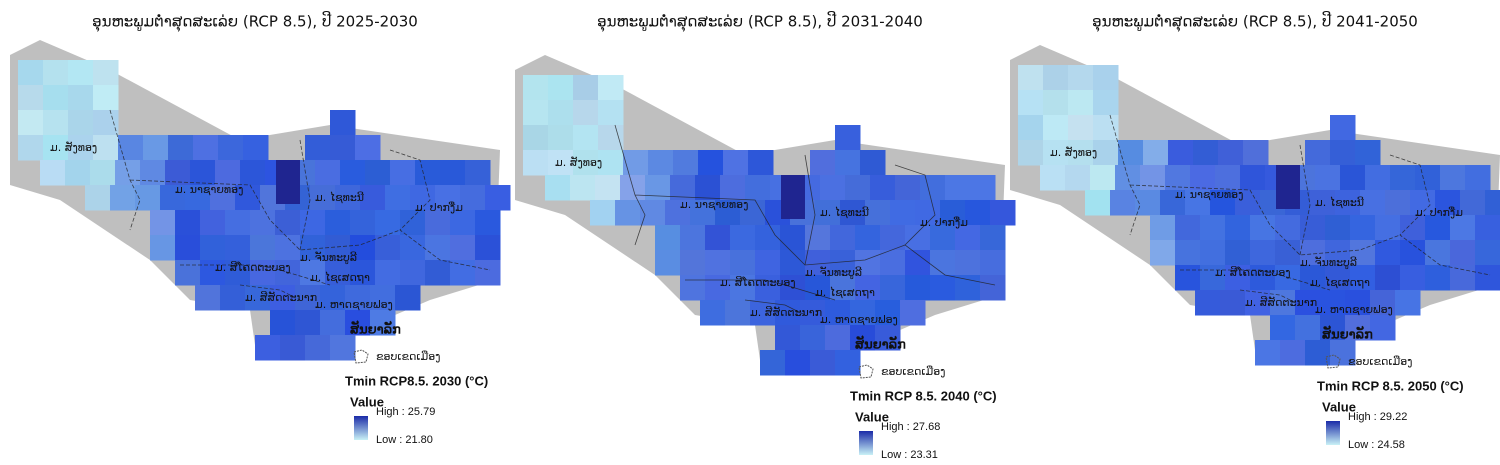 Image resolution: width=1500 pixels, height=465 pixels. I want to click on legend-value: Value, so click(872, 416).